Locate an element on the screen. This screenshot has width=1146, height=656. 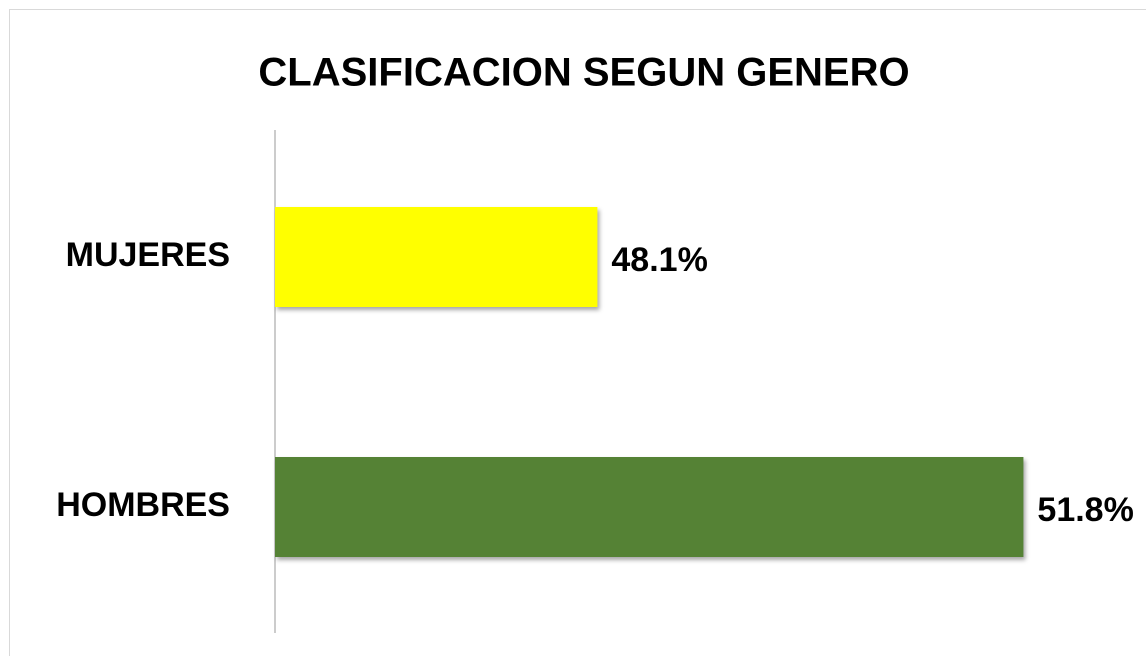
data-label: 51.8% is located at coordinates (1085, 510).